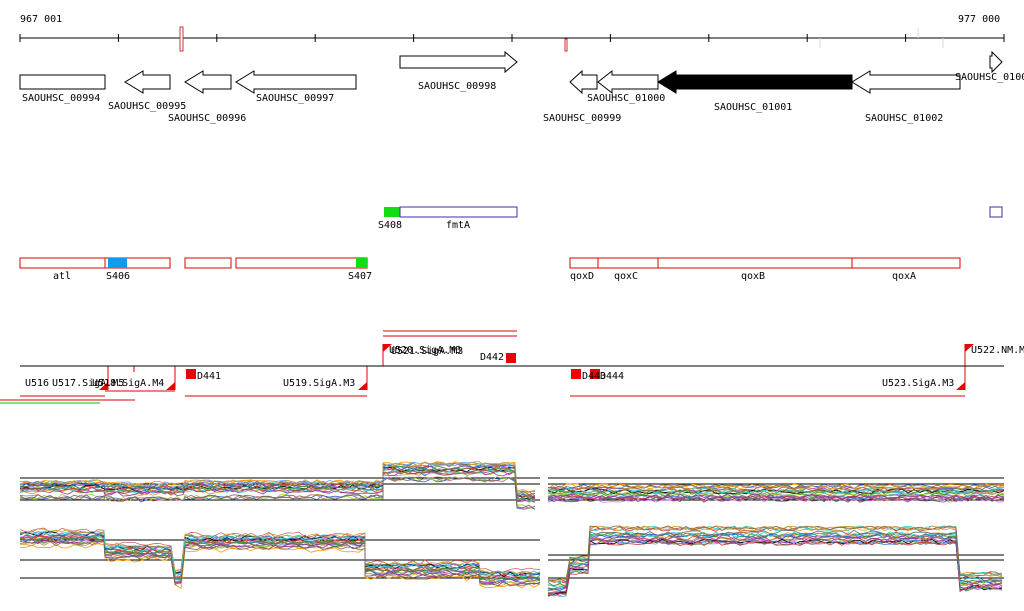 The width and height of the screenshot is (1024, 611). I want to click on regulation-label: D444, so click(612, 376).